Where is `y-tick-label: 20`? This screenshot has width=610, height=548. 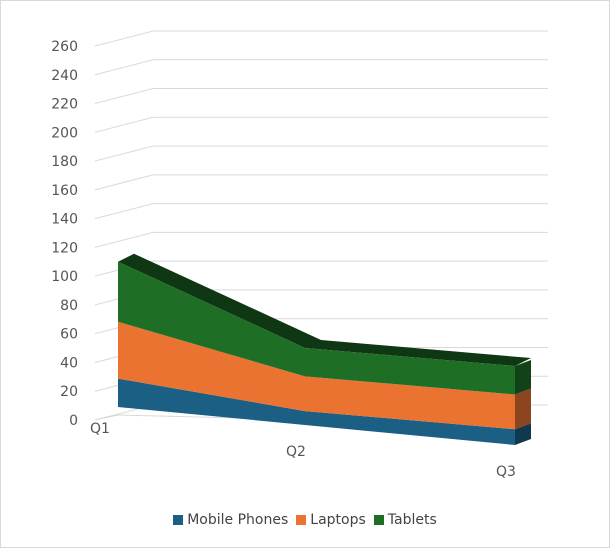 y-tick-label: 20 is located at coordinates (69, 392).